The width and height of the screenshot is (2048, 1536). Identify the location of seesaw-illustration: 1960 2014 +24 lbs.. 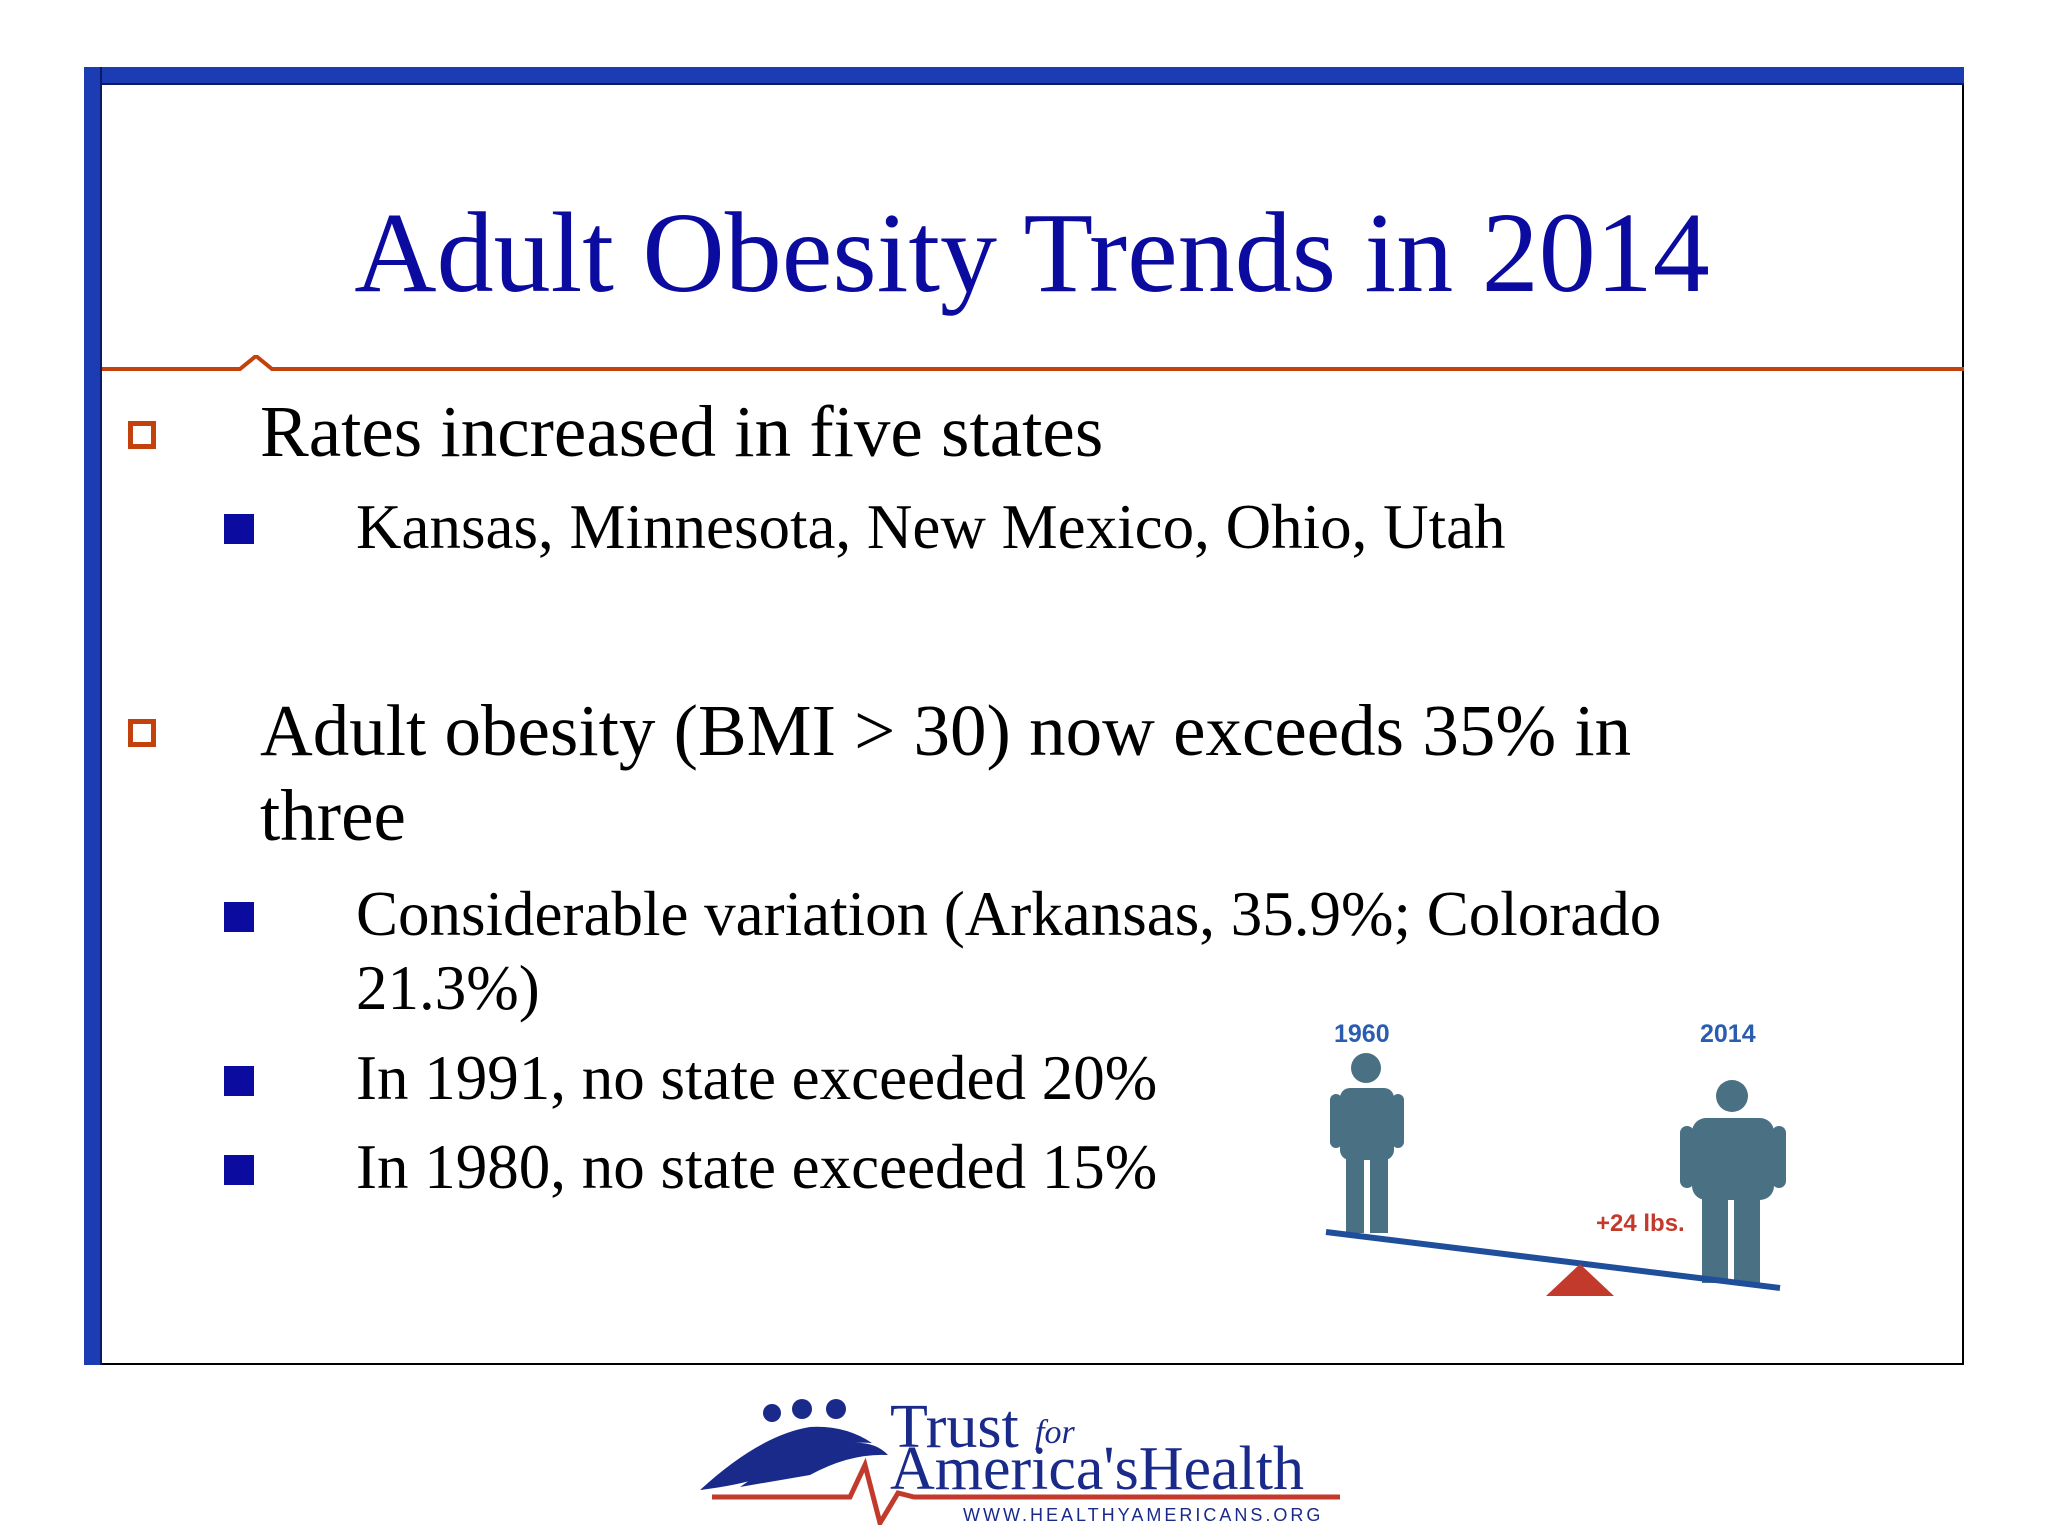
(1550, 1160).